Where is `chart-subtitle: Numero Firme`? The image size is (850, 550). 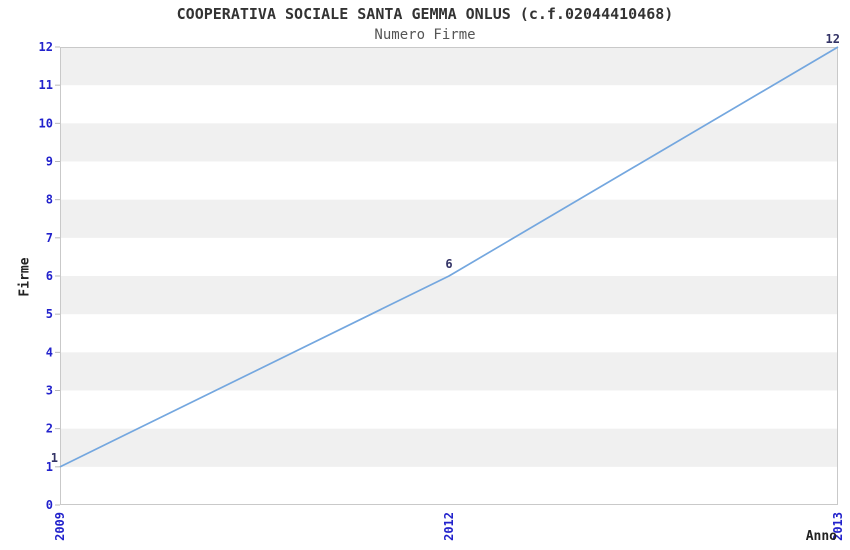 chart-subtitle: Numero Firme is located at coordinates (425, 35).